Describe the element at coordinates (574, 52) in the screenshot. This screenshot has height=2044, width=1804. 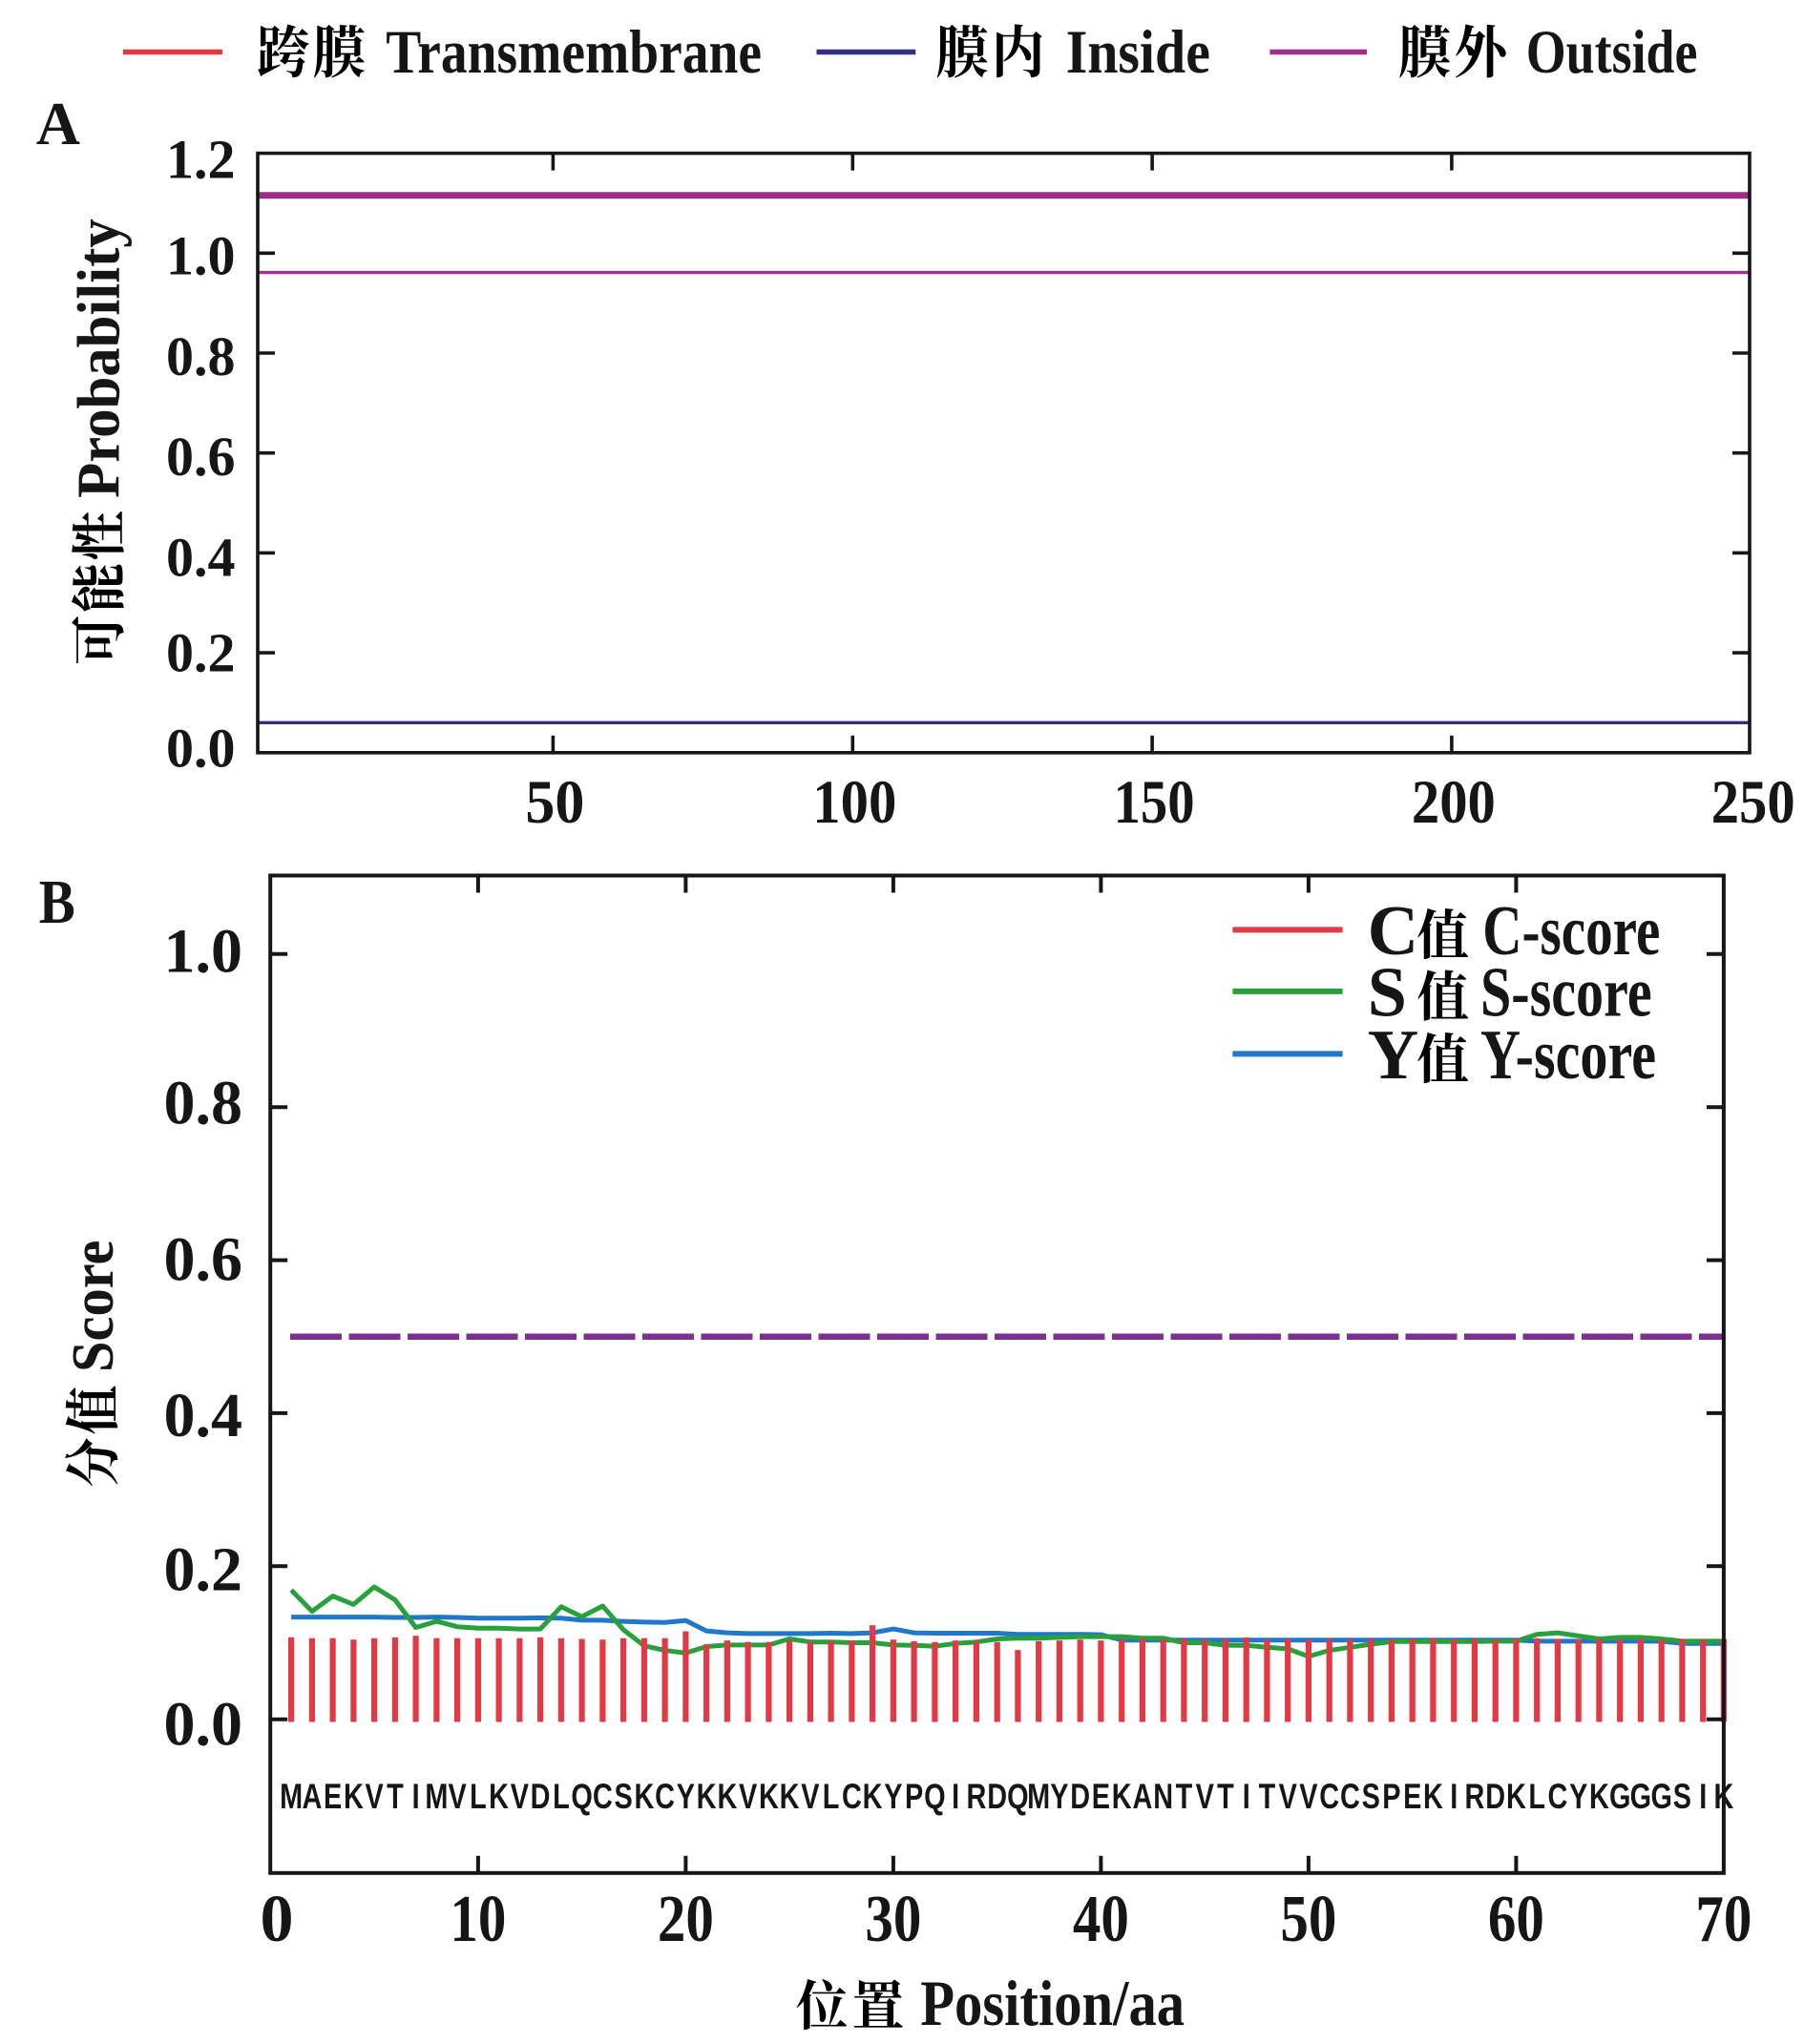
I see `svg-text: Transmembrane` at that location.